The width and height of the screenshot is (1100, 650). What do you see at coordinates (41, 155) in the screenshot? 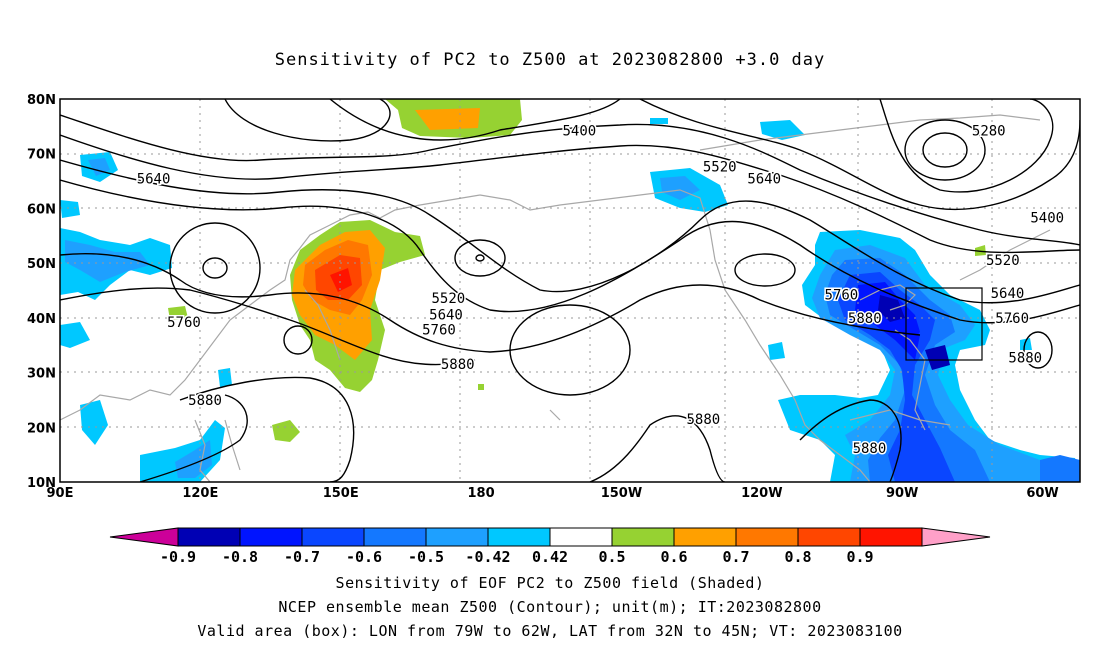
I see `lat-tick-label: 70N` at bounding box center [41, 155].